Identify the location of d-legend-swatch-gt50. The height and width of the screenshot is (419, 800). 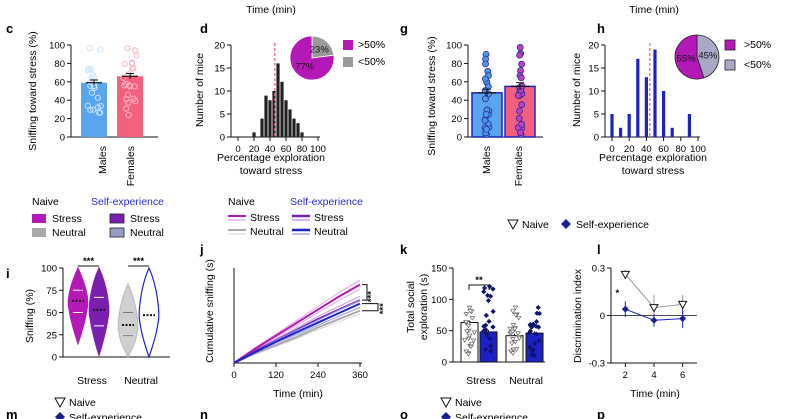
(348, 45).